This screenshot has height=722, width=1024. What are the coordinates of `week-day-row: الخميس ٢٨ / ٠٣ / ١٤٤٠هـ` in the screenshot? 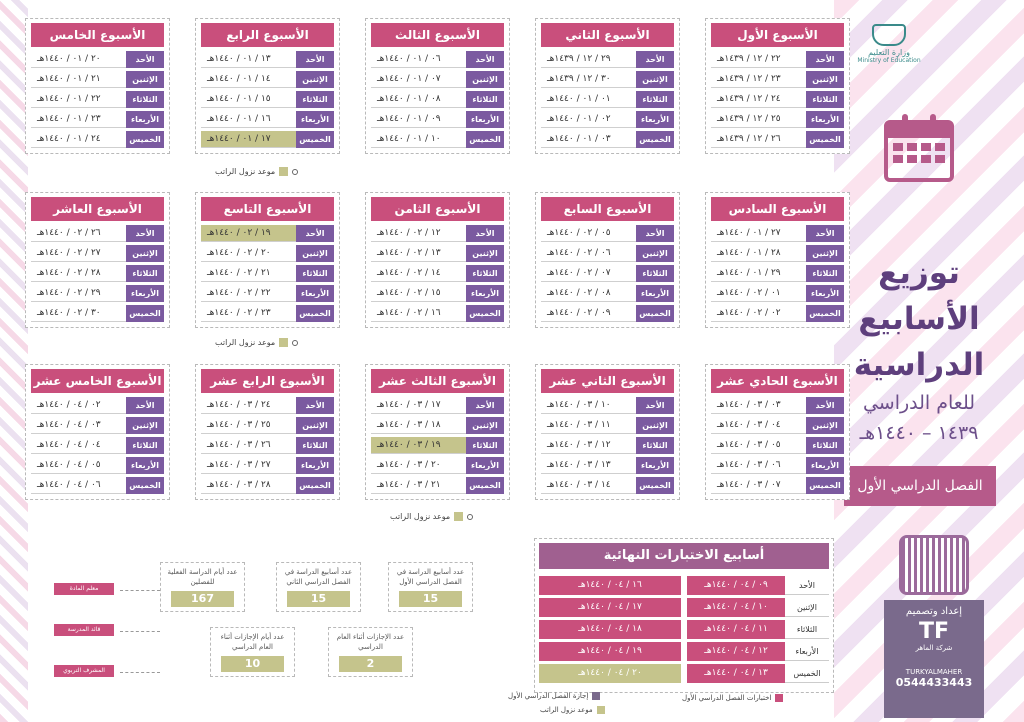 It's located at (267, 485).